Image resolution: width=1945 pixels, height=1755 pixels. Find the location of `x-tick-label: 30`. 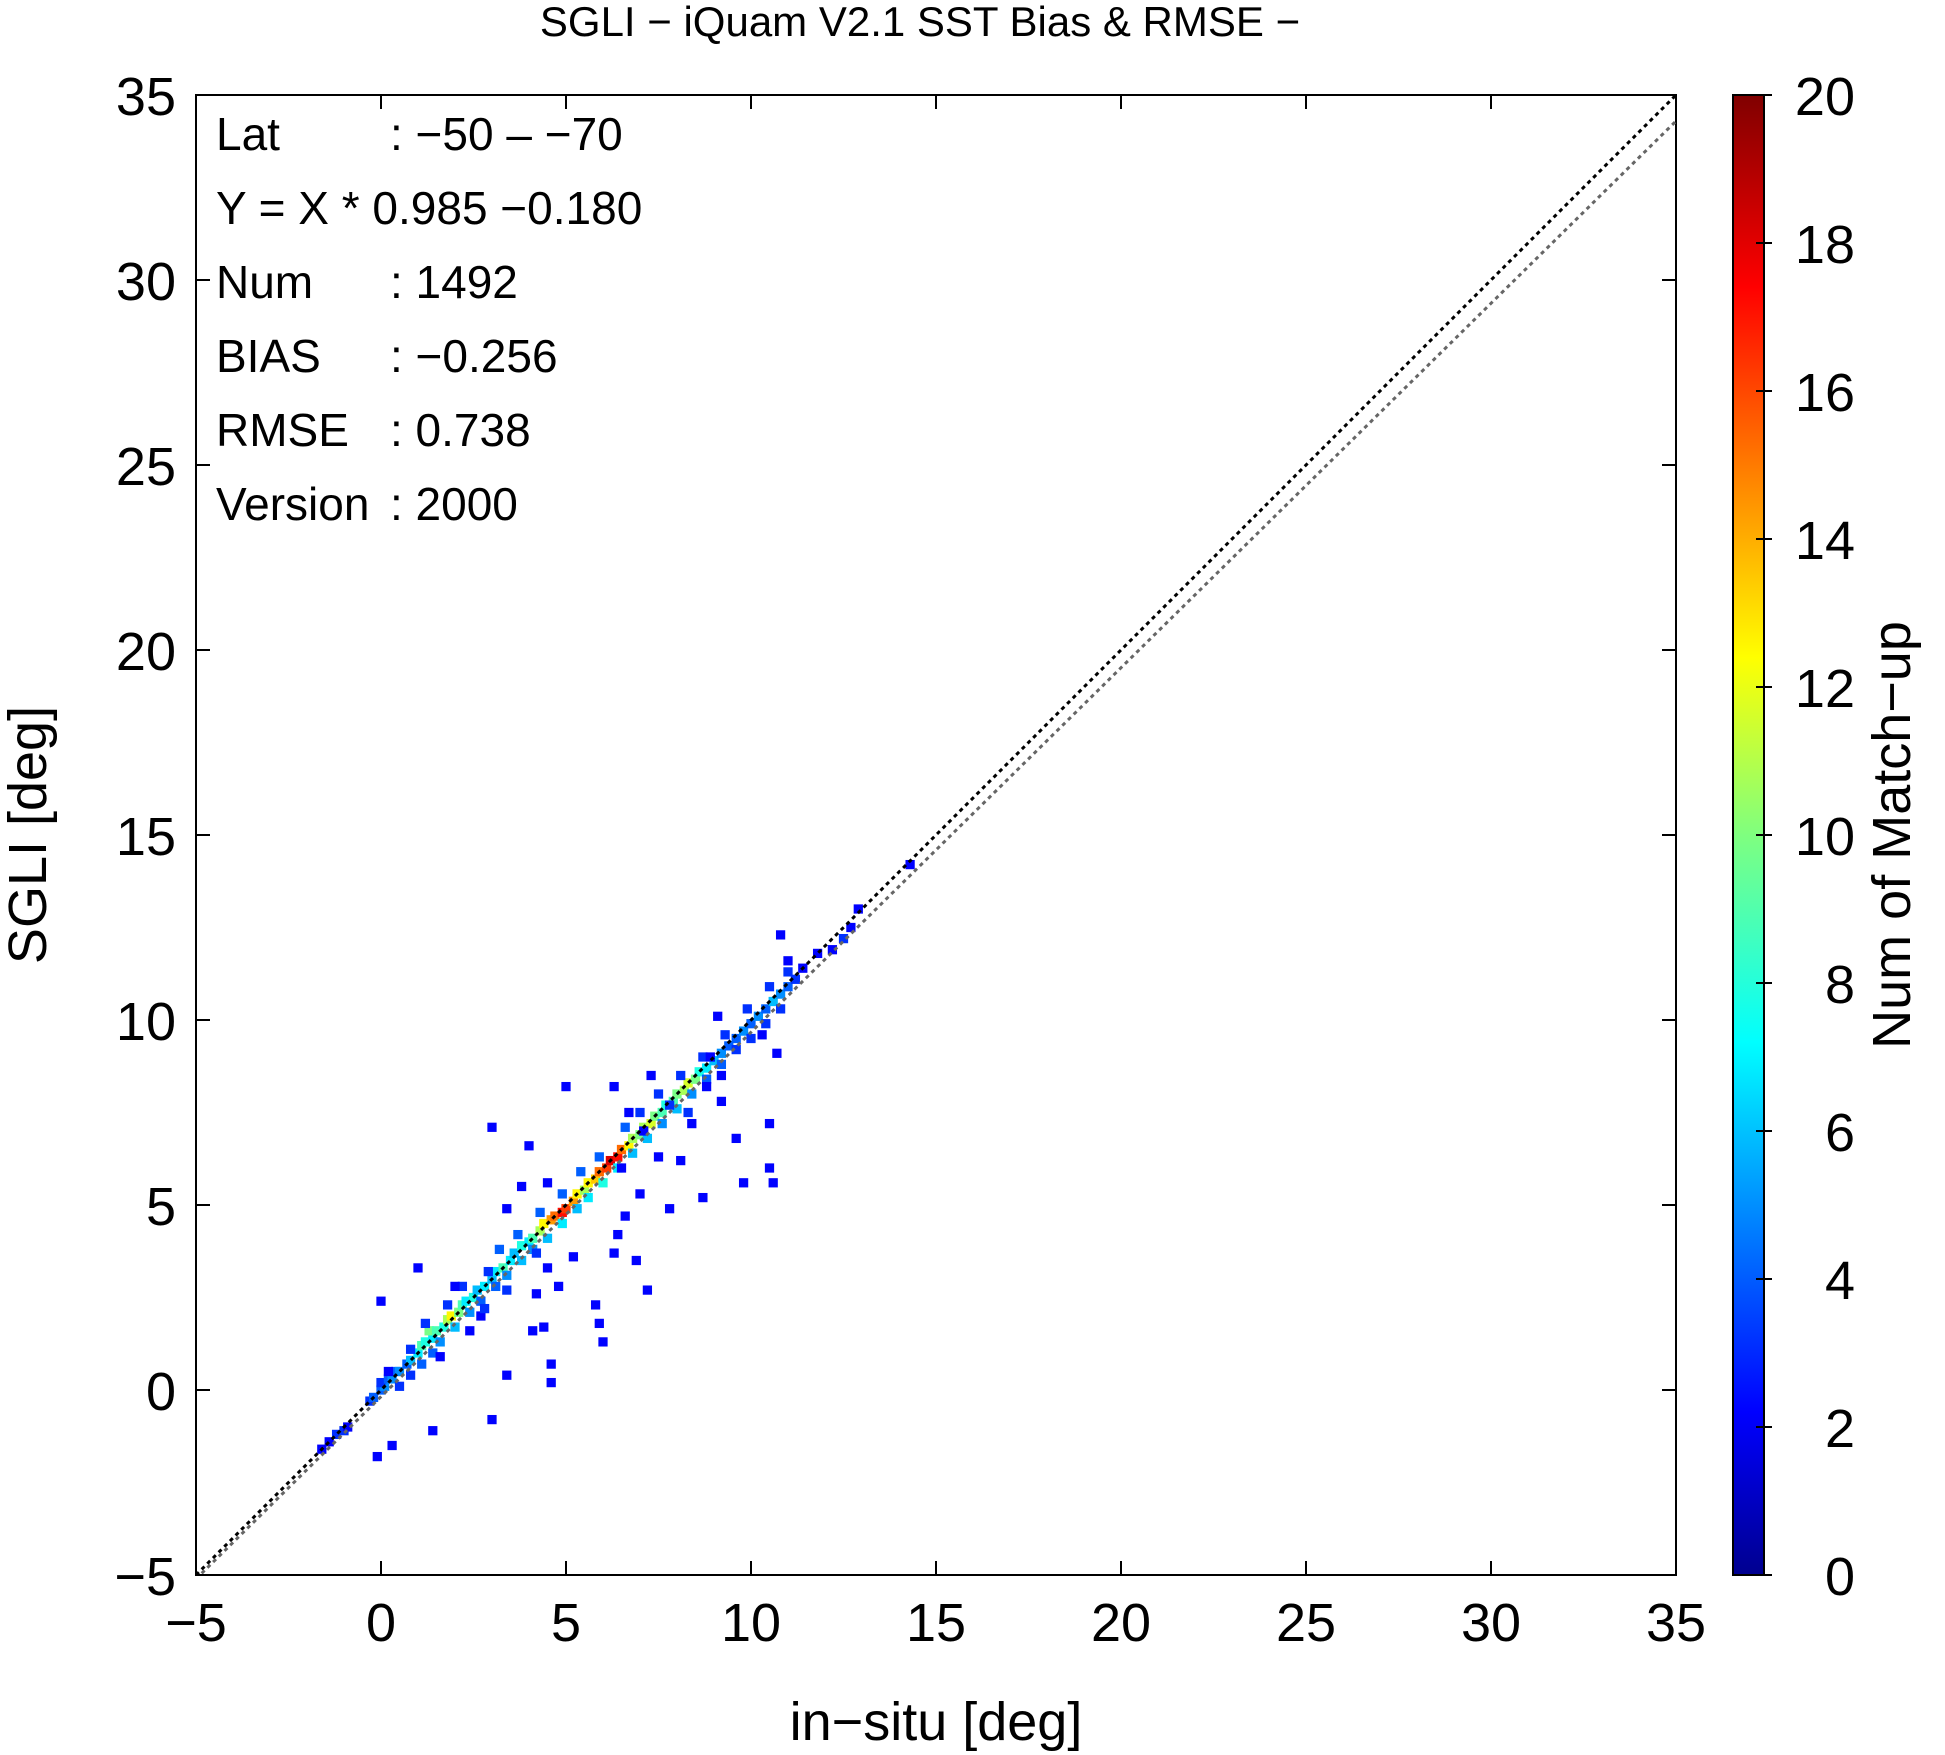

x-tick-label: 30 is located at coordinates (1491, 1623).